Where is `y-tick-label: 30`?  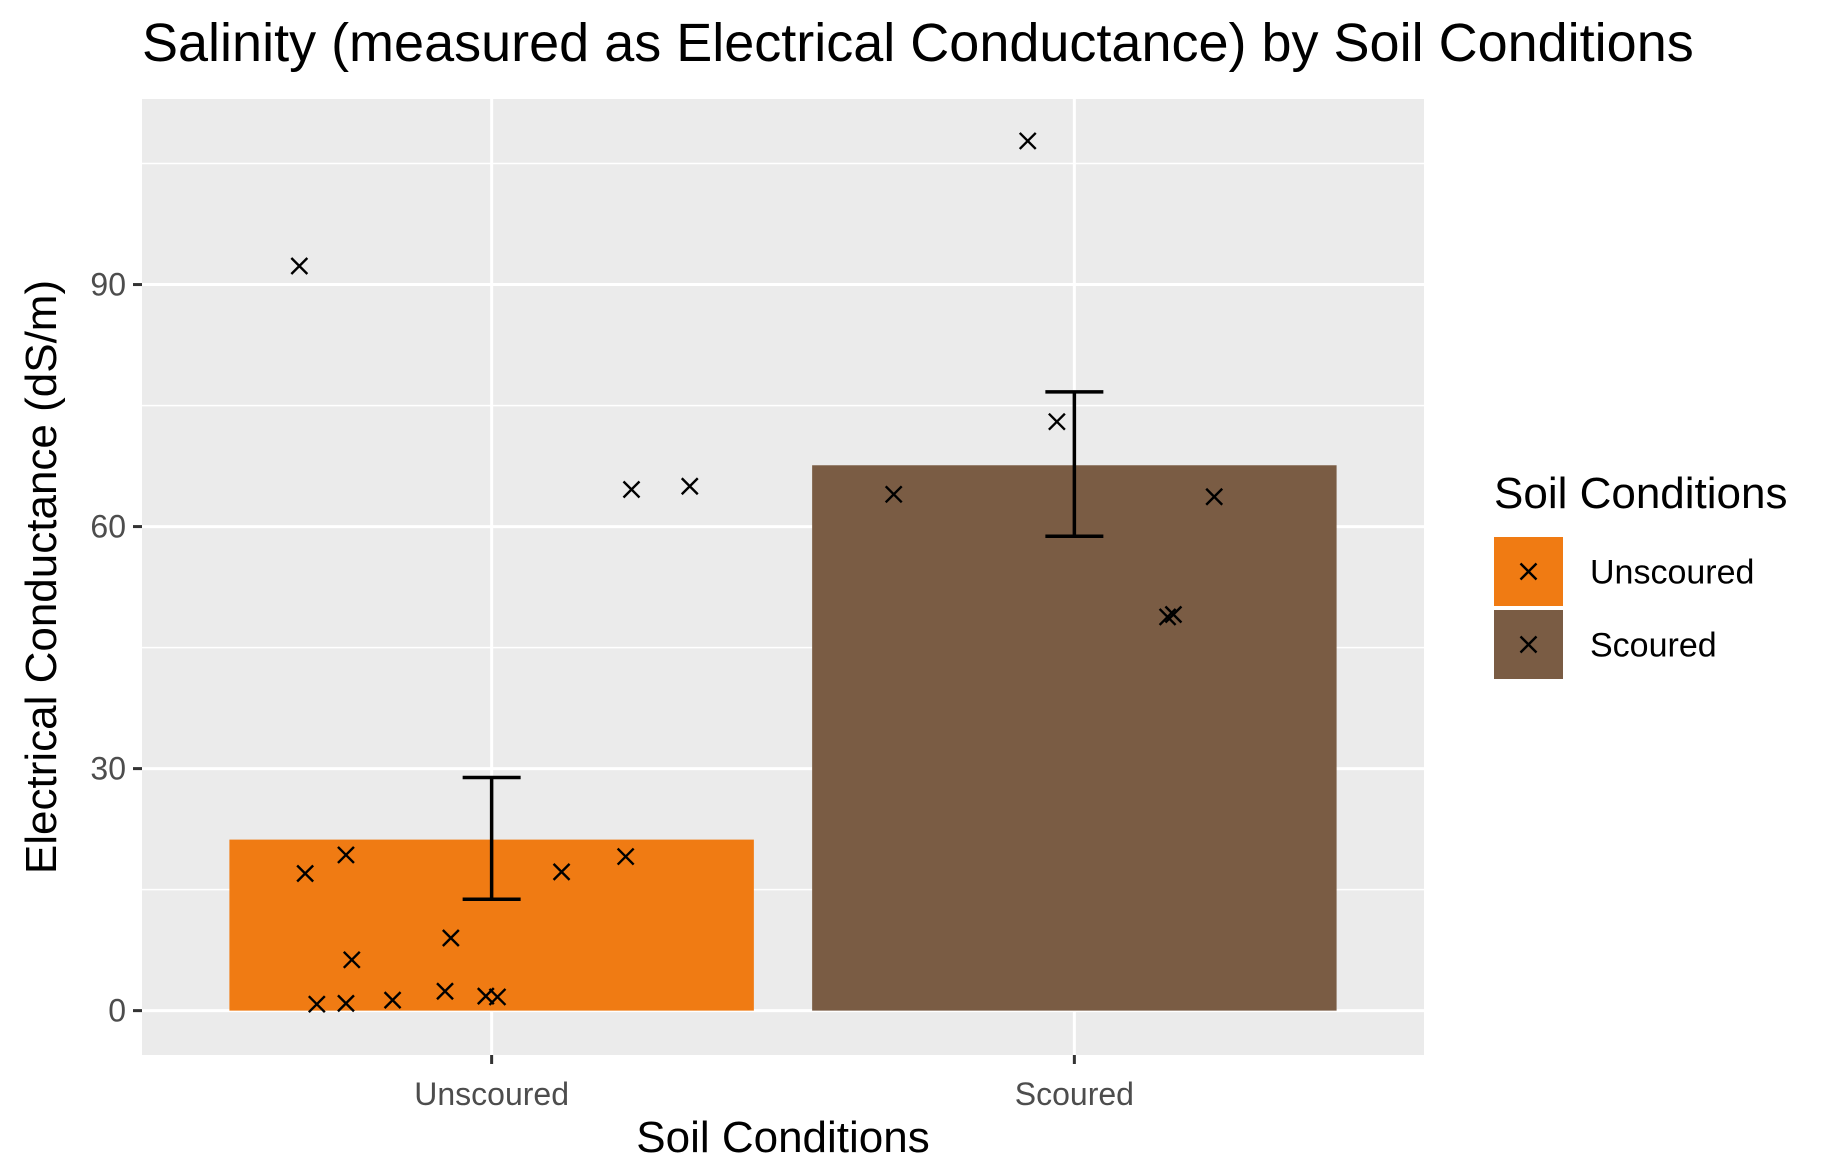
y-tick-label: 30 is located at coordinates (108, 769).